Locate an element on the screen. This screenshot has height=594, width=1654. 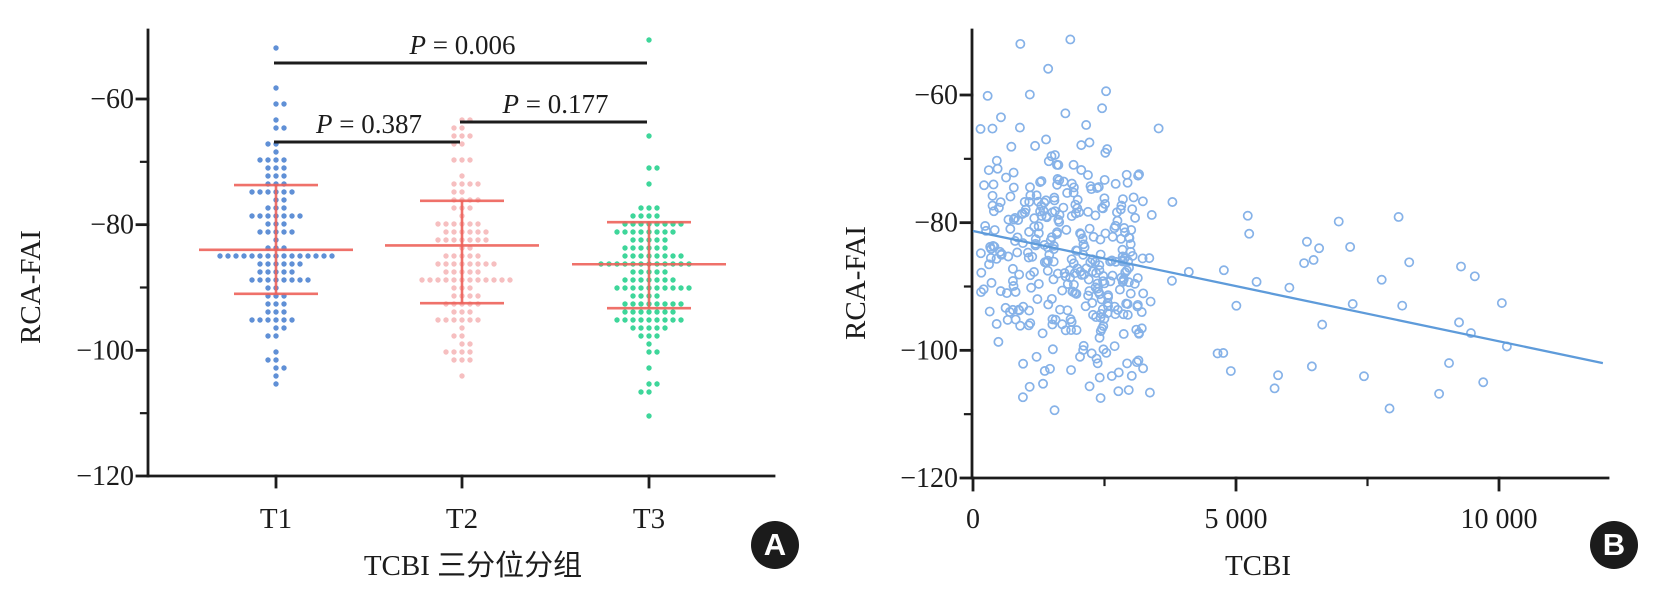
x-axis-title: TCBI is located at coordinates (1258, 566).